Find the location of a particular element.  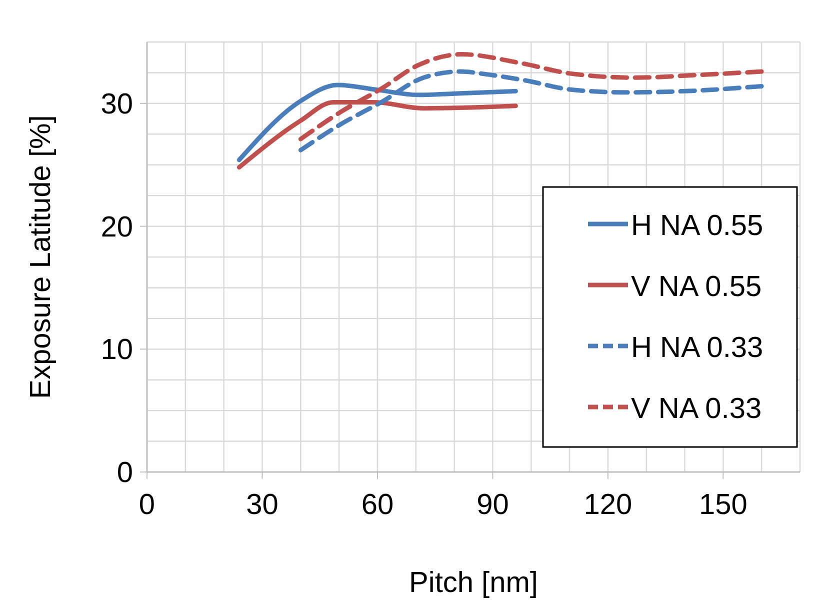

y-axis-title: Exposure Latitude [%] is located at coordinates (41, 257).